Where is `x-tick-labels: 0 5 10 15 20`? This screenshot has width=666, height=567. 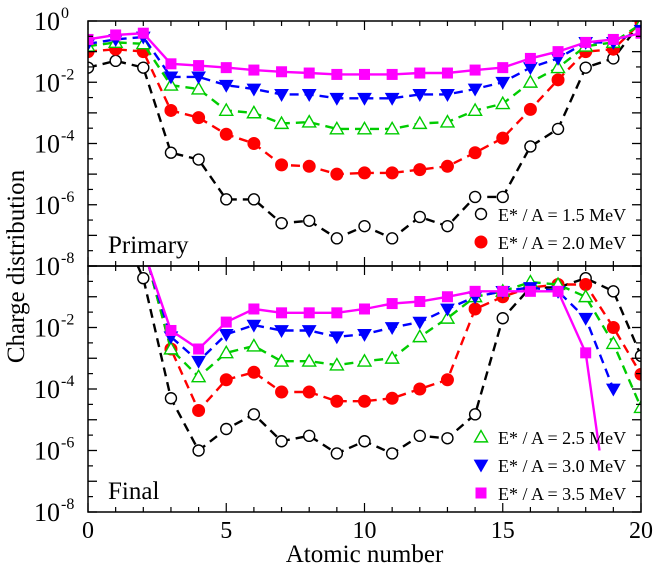
x-tick-labels: 0 5 10 15 20 is located at coordinates (367, 531).